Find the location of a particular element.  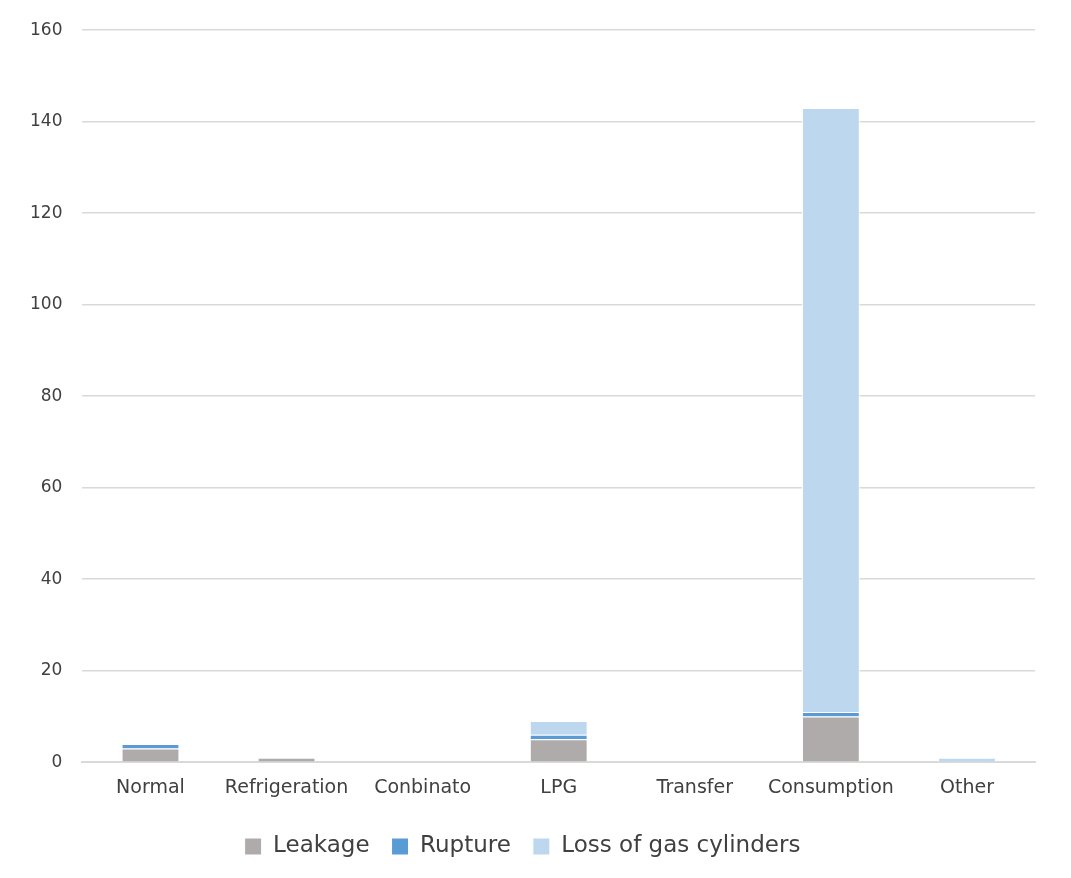

x-tick-label: LPG is located at coordinates (559, 785).